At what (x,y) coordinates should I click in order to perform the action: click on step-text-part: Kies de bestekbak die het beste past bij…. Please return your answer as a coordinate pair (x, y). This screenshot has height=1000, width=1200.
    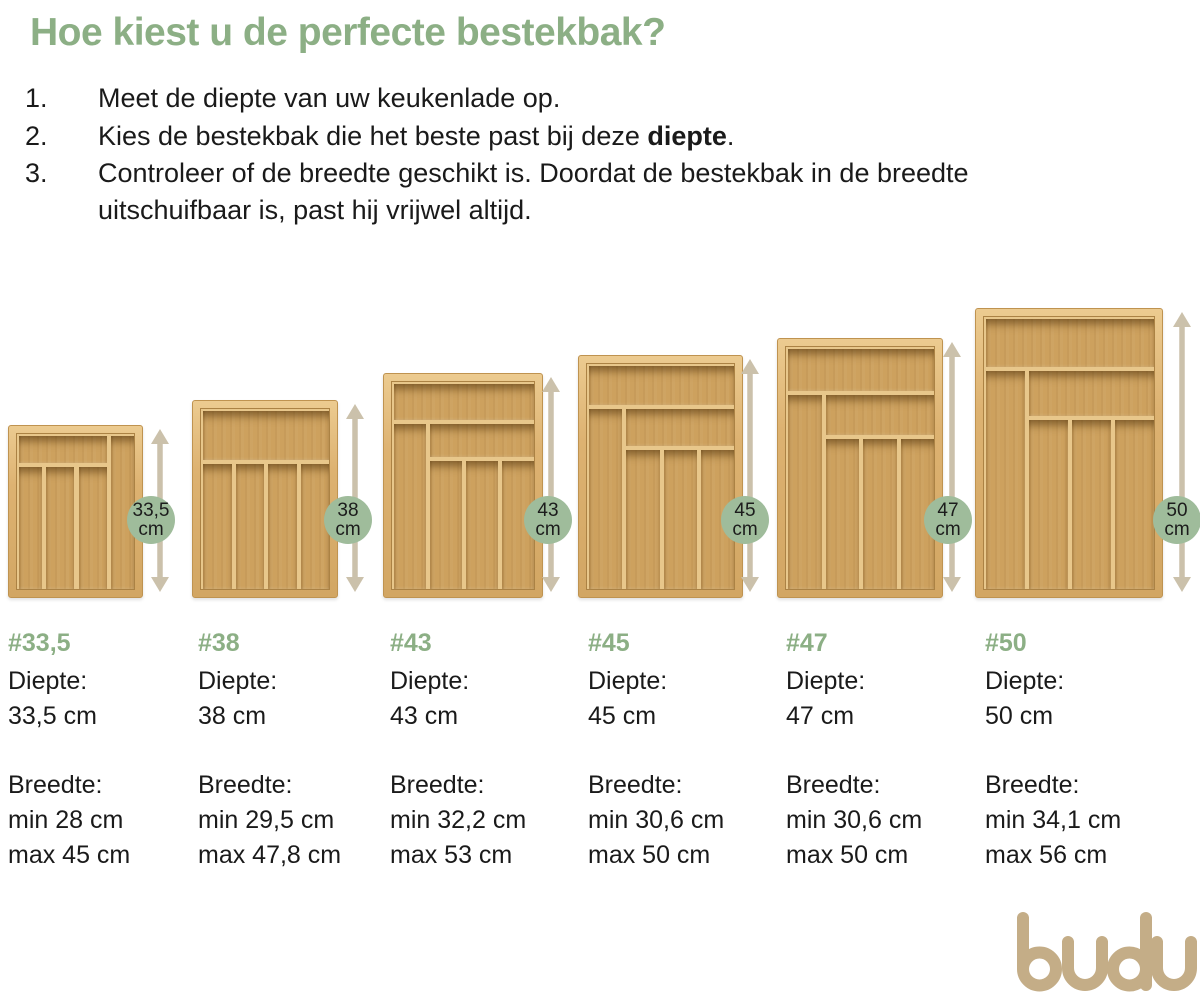
    Looking at the image, I should click on (373, 136).